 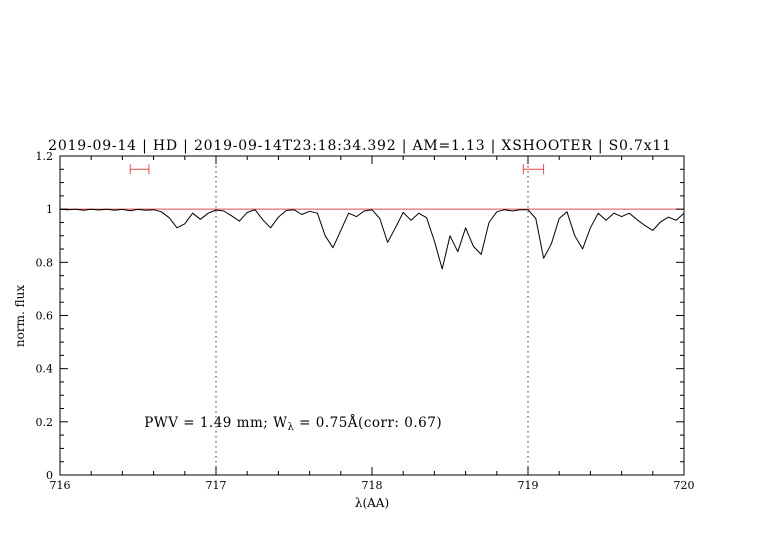 What do you see at coordinates (684, 485) in the screenshot?
I see `x-tick-label: 720` at bounding box center [684, 485].